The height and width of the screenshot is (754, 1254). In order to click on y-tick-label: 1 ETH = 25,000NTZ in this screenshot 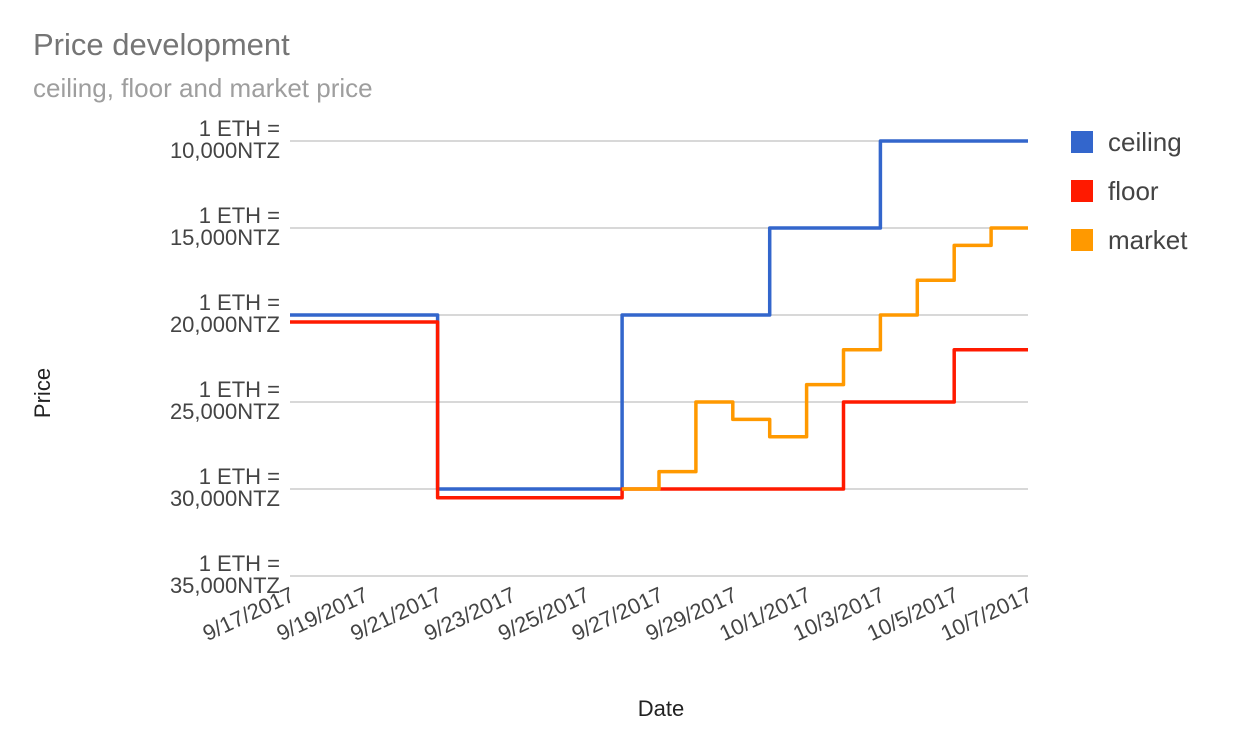, I will do `click(225, 400)`.